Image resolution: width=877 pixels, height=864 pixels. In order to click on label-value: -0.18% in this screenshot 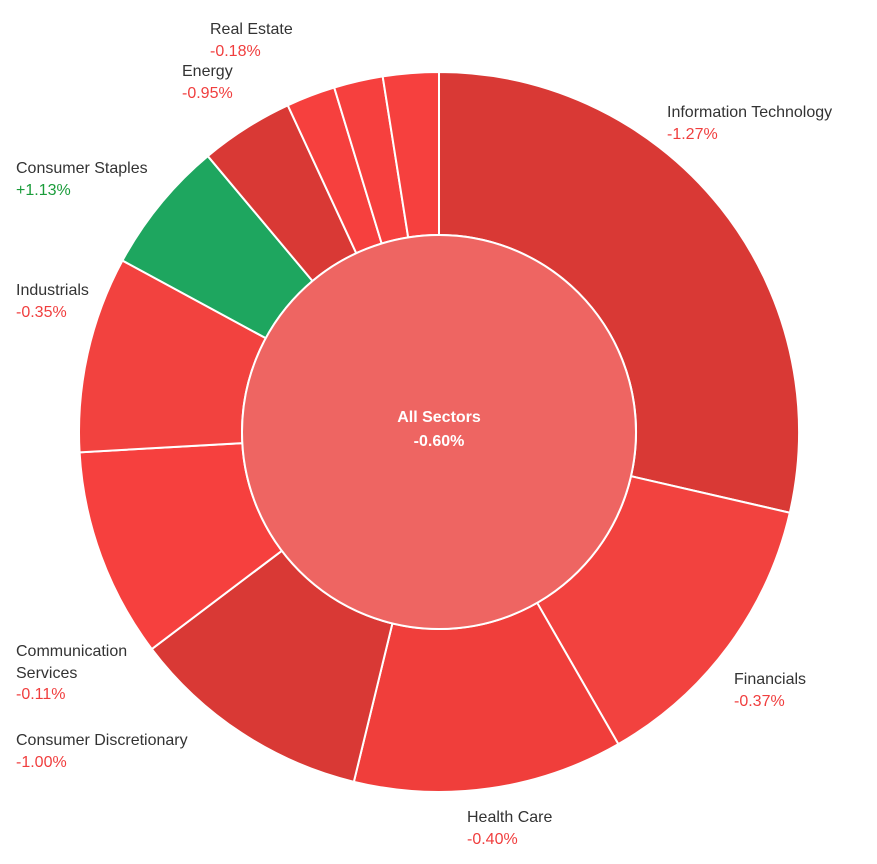, I will do `click(235, 51)`.